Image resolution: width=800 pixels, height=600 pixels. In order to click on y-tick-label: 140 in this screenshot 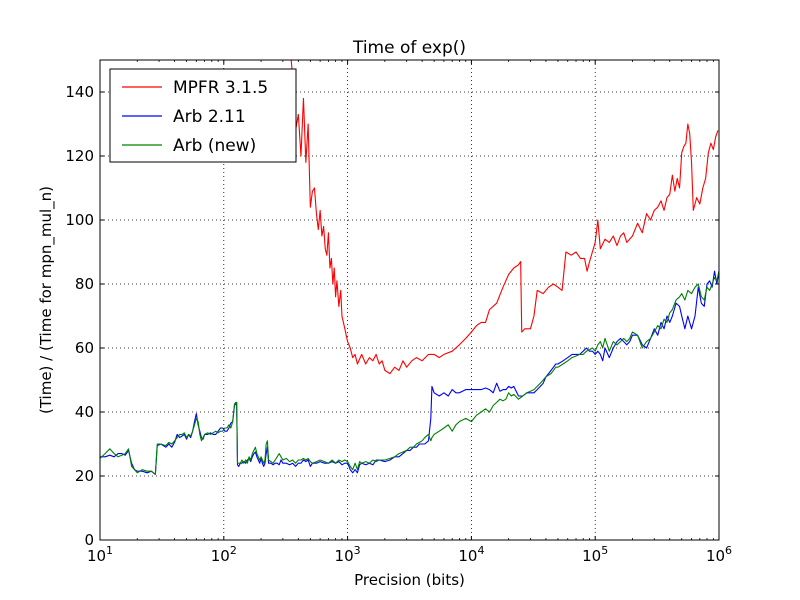, I will do `click(79, 92)`.